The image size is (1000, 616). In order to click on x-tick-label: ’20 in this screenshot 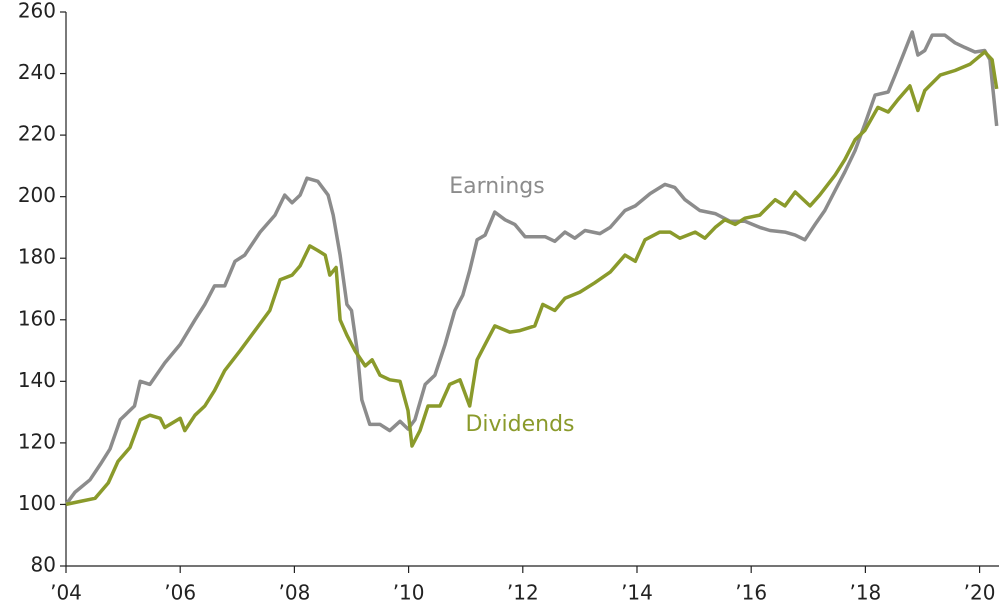, I will do `click(980, 593)`.